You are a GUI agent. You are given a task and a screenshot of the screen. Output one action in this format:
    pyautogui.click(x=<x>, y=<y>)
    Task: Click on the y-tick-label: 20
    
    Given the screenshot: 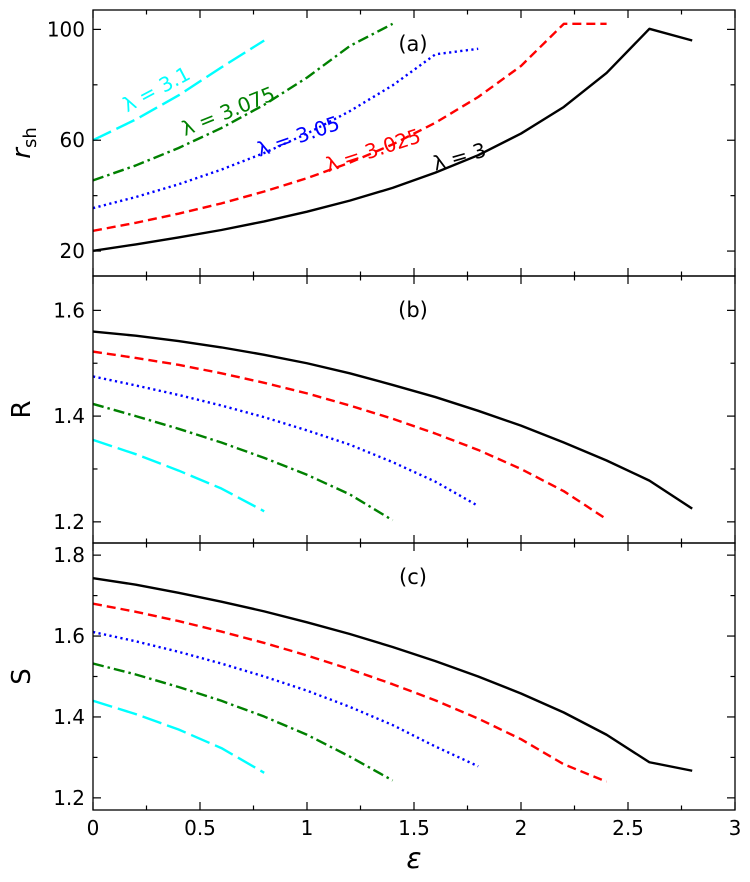 What is the action you would take?
    pyautogui.click(x=72, y=251)
    